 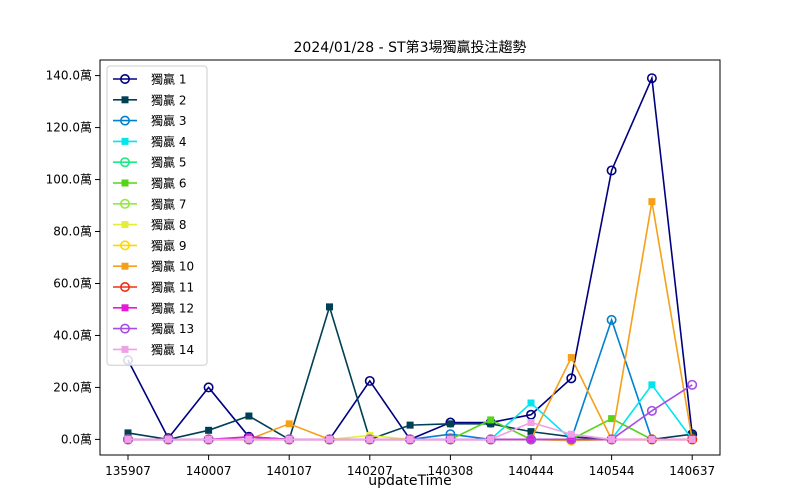 I want to click on x-tick-label: 140107, so click(x=289, y=471).